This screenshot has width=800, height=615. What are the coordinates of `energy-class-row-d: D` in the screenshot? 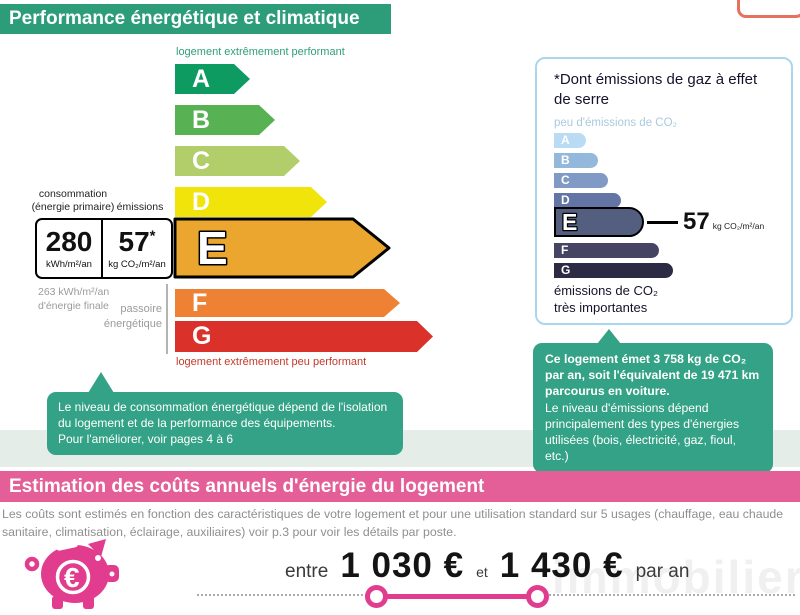 It's located at (251, 202).